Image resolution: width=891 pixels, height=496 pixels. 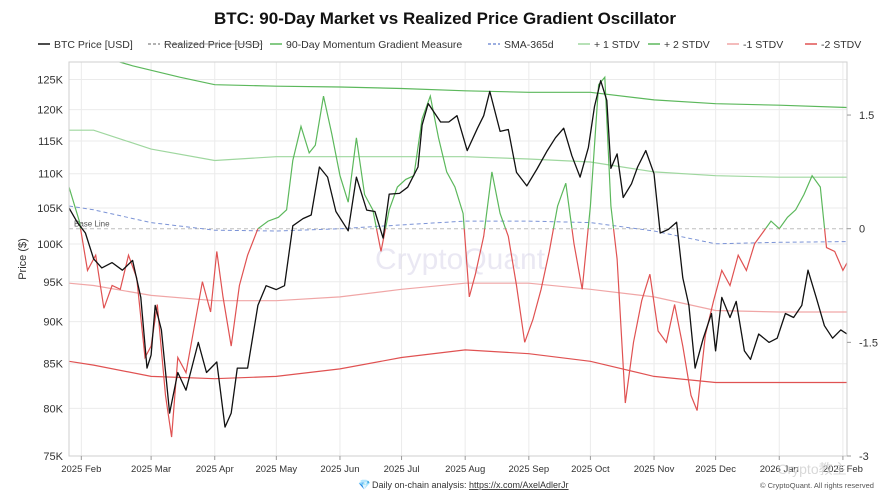 What do you see at coordinates (51, 142) in the screenshot?
I see `left-tick-label: 115K` at bounding box center [51, 142].